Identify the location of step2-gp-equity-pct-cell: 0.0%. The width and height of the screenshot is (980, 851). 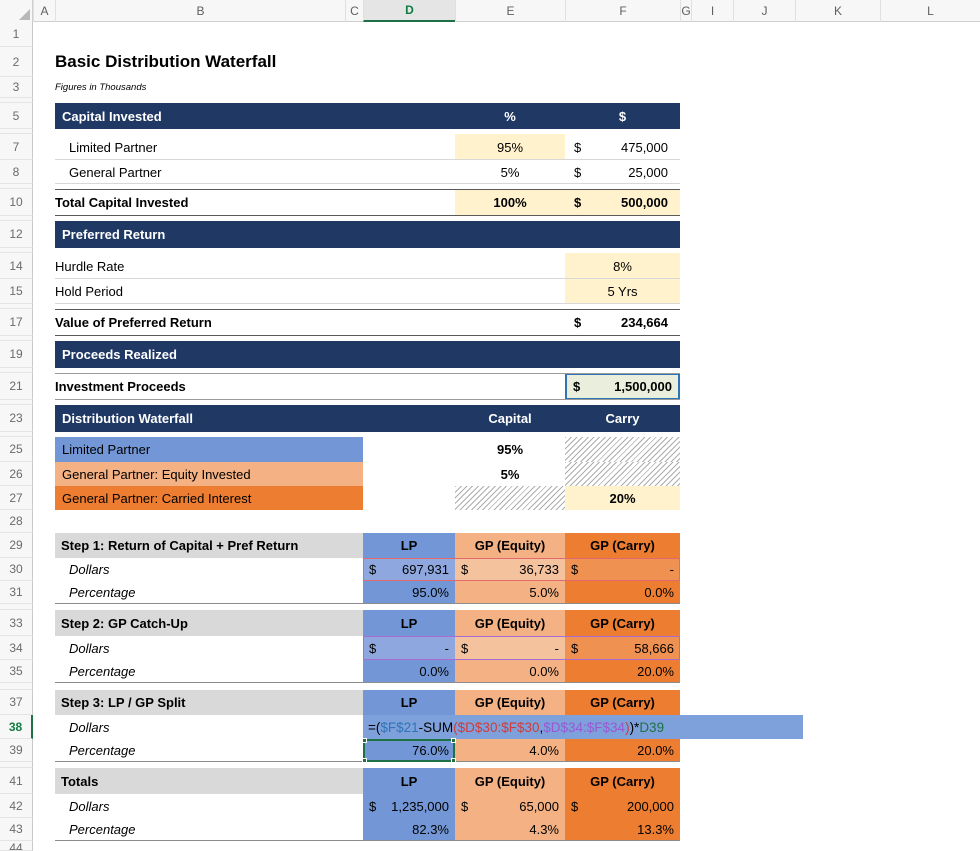
(510, 671).